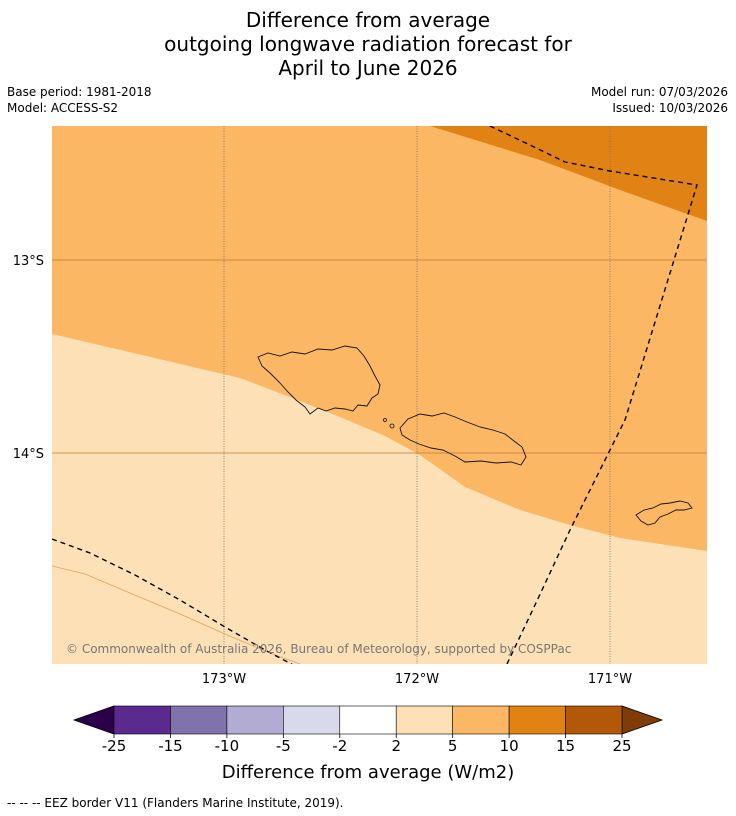 The height and width of the screenshot is (816, 736). I want to click on colorbar-tick-label-3: -5, so click(283, 746).